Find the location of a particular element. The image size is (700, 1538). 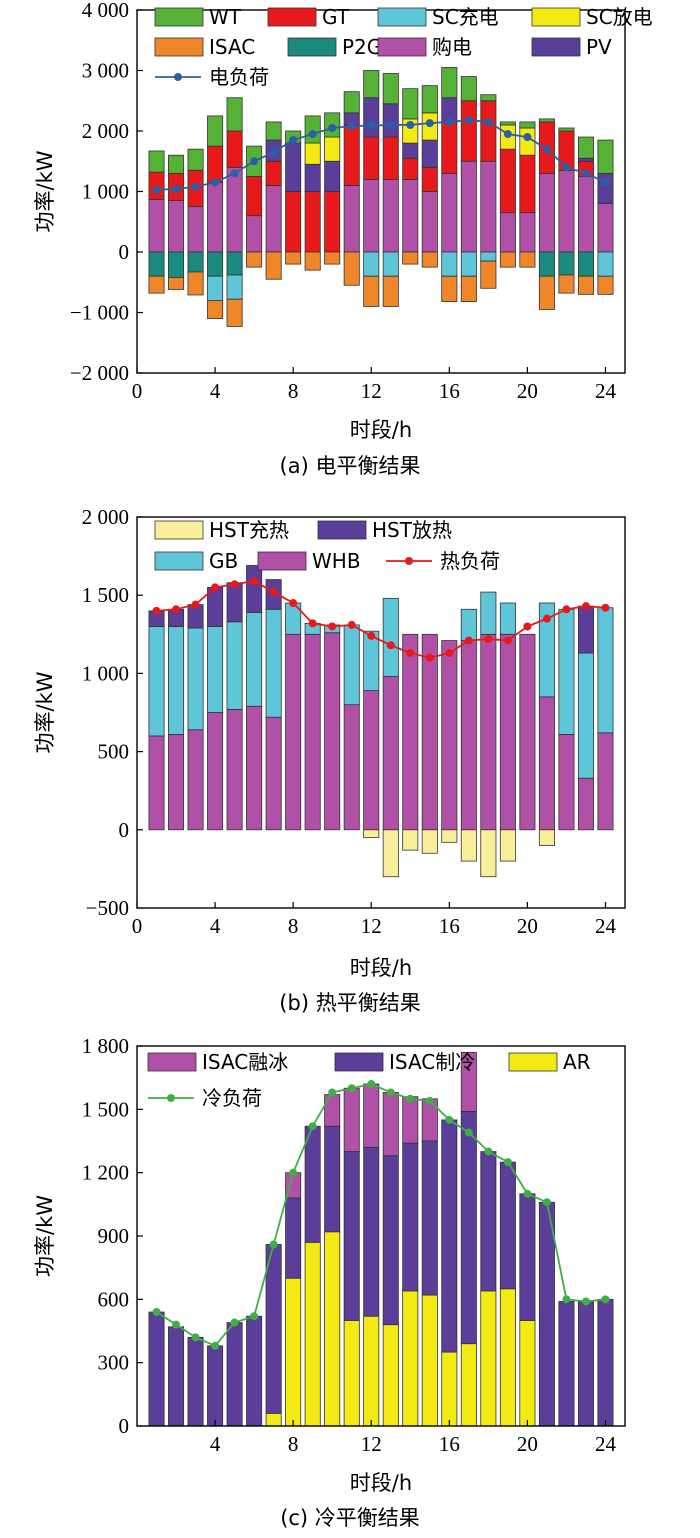

load-line is located at coordinates (381, 155).